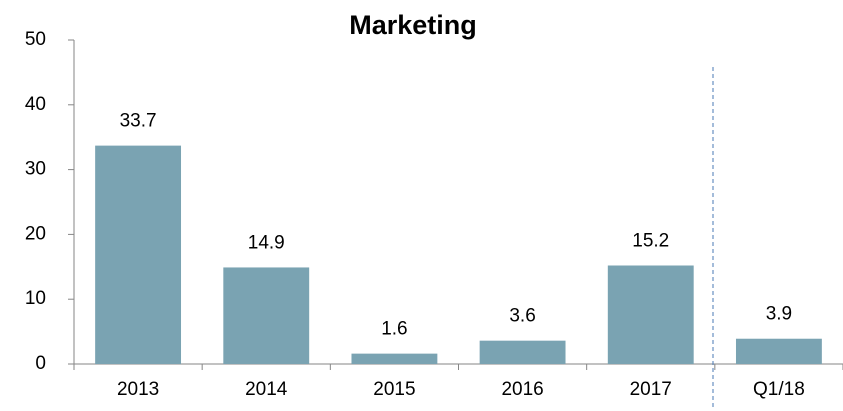  Describe the element at coordinates (35, 39) in the screenshot. I see `y-tick-label: 50` at that location.